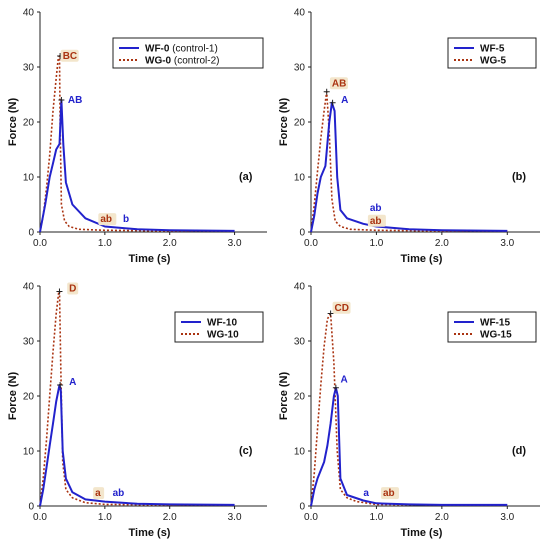 The height and width of the screenshot is (548, 550). Describe the element at coordinates (519, 451) in the screenshot. I see `panel-label: (d)` at that location.